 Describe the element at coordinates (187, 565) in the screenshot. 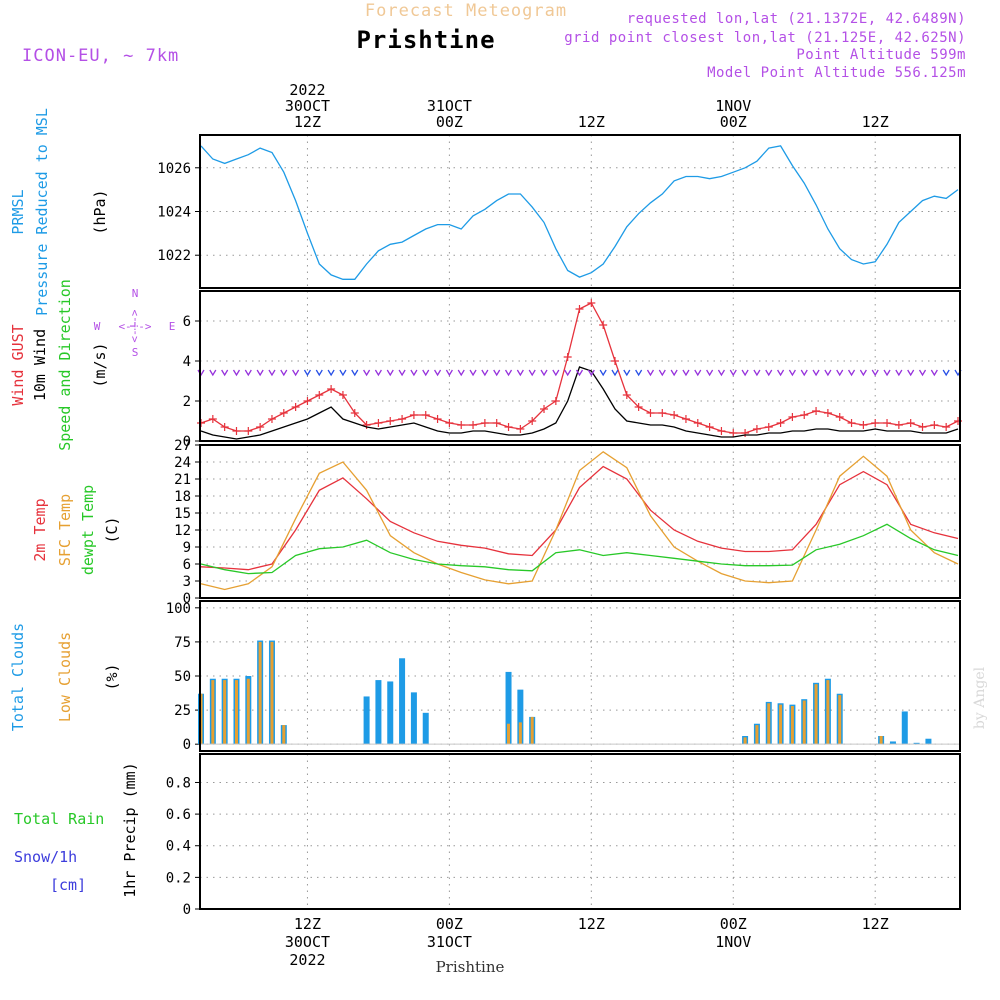

I see `y-tick-label: 6` at that location.